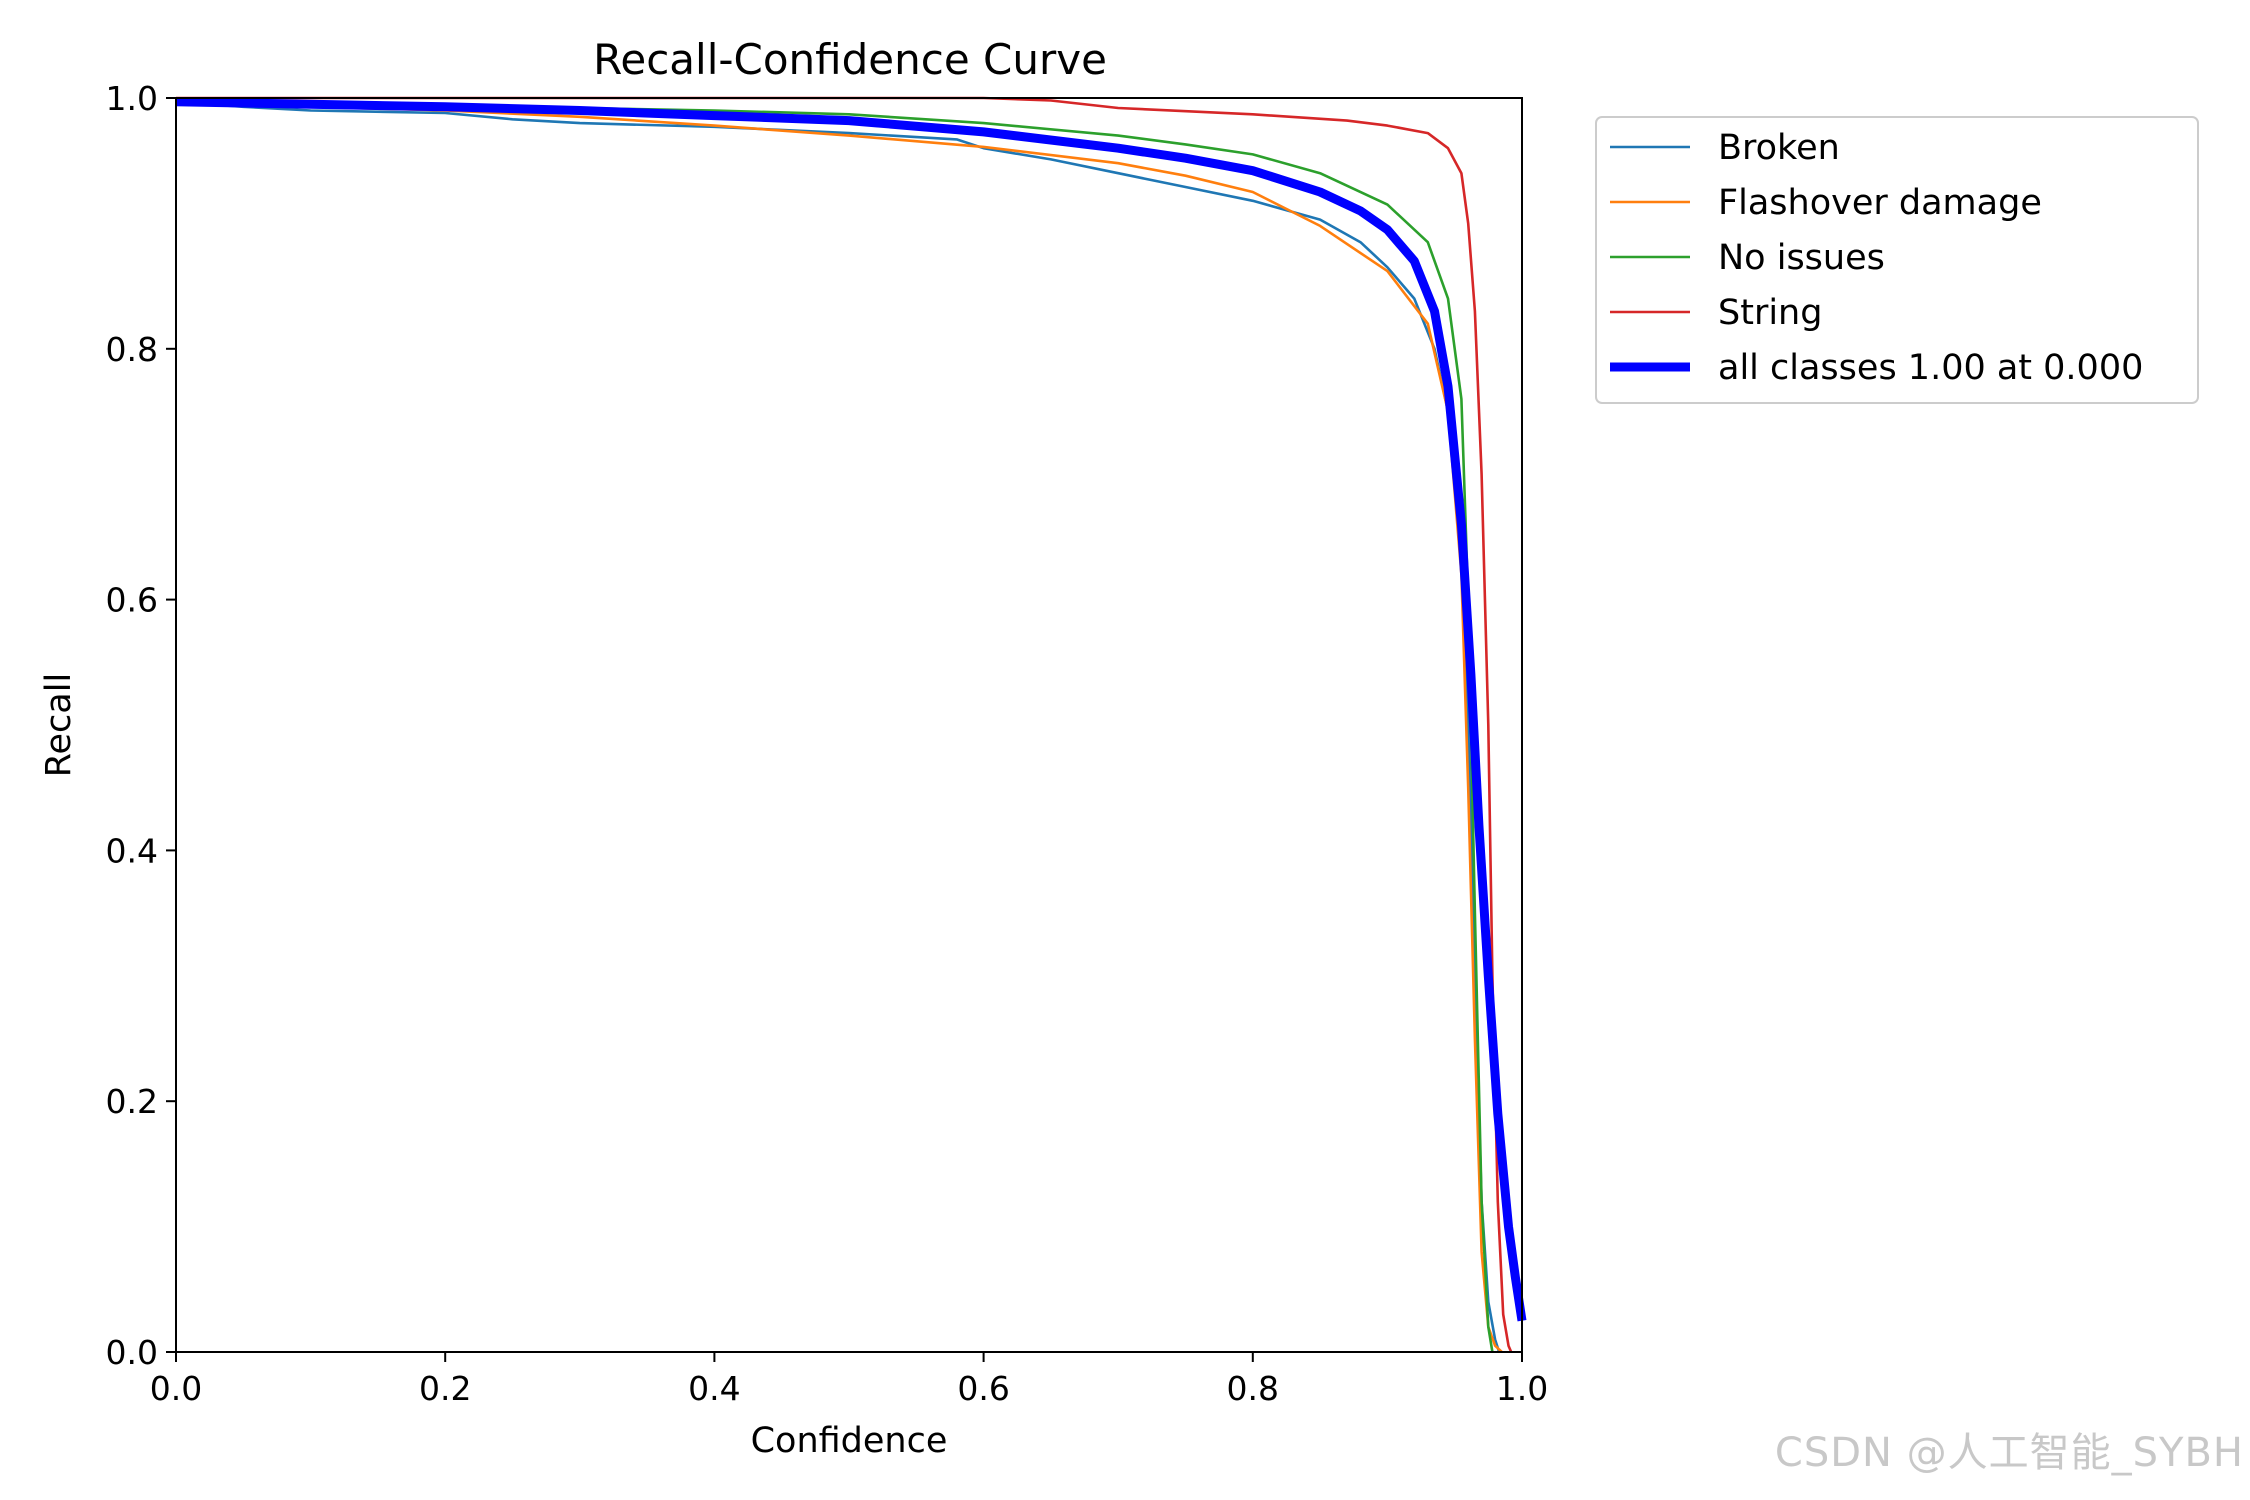  I want to click on y-tick-label: 1.0, so click(132, 98).